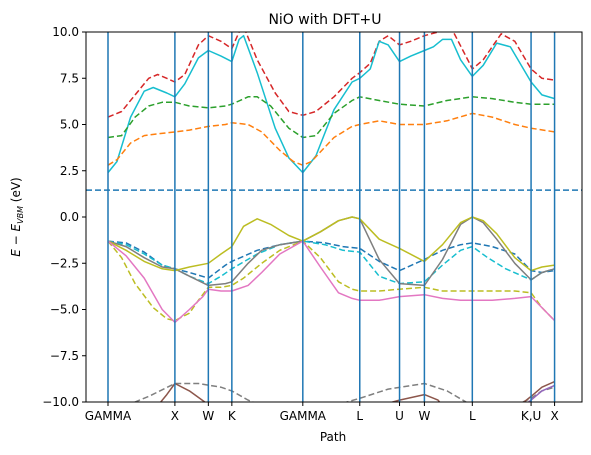  What do you see at coordinates (359, 416) in the screenshot?
I see `x-tick-label-5: L` at bounding box center [359, 416].